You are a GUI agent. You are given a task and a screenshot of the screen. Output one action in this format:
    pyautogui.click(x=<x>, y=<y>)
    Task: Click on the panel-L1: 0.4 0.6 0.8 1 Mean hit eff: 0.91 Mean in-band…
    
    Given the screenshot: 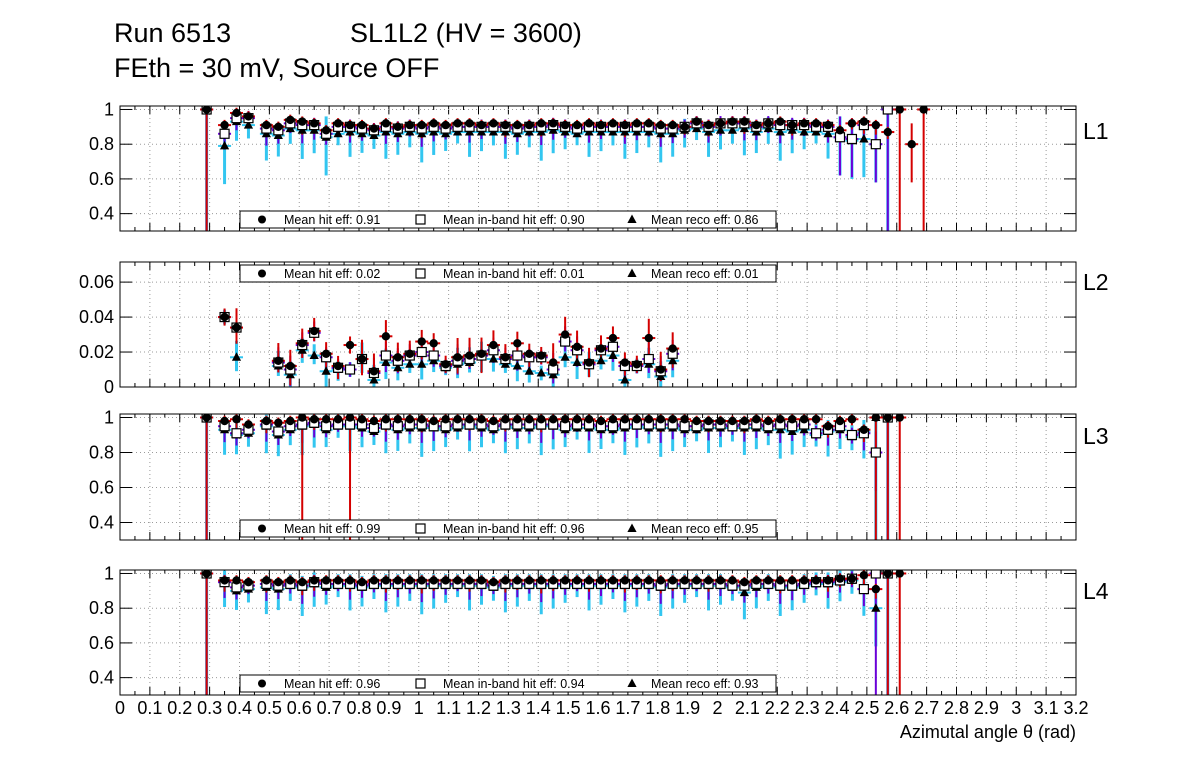 What is the action you would take?
    pyautogui.click(x=599, y=165)
    